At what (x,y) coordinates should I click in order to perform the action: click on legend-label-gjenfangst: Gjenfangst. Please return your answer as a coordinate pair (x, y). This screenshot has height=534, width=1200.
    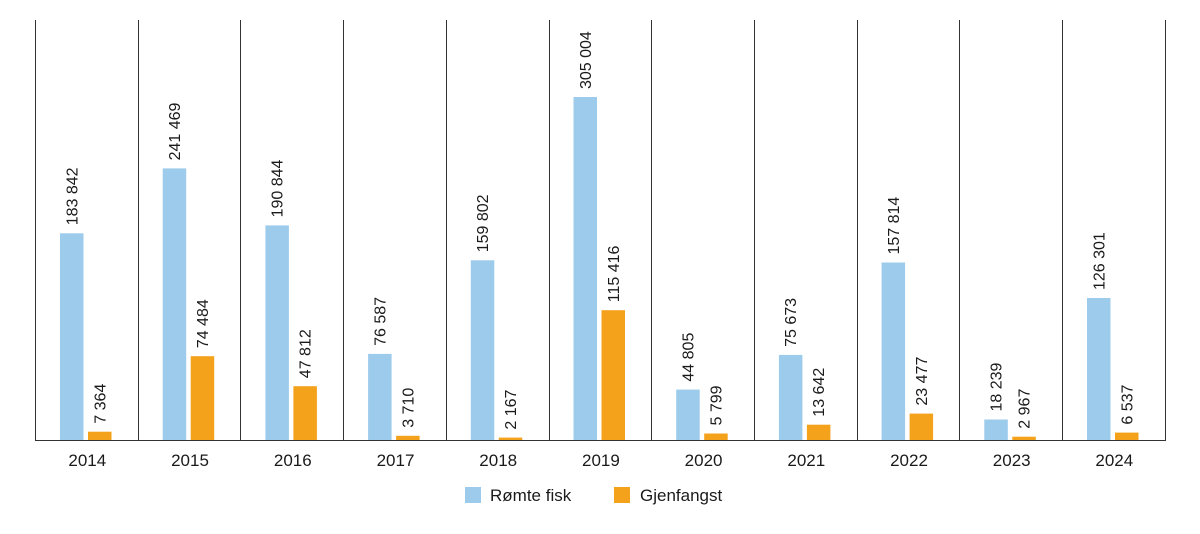
    Looking at the image, I should click on (681, 495).